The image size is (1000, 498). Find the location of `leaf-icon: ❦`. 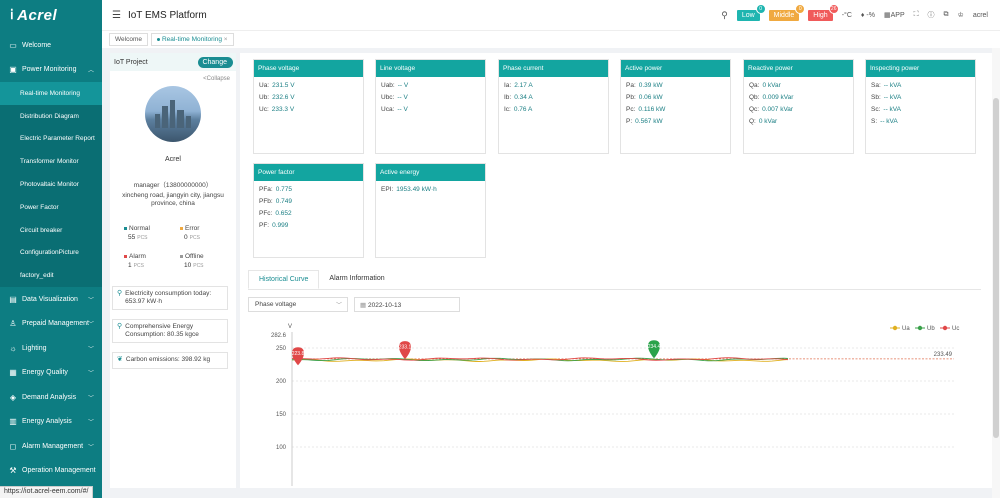

leaf-icon: ❦ is located at coordinates (120, 360).